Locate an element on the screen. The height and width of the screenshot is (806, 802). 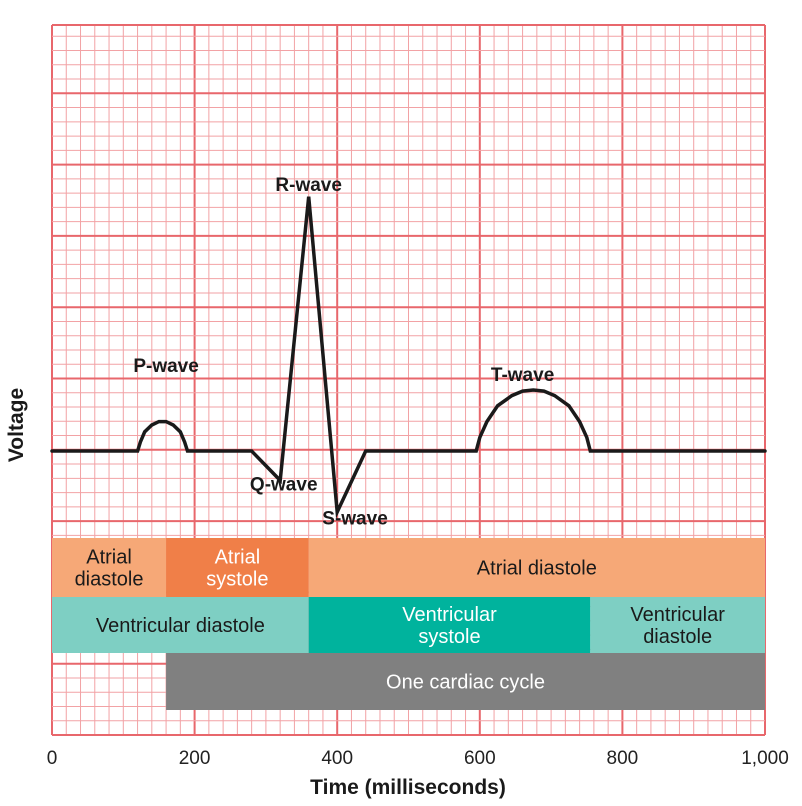
x-tick-label: 1,000 is located at coordinates (765, 758).